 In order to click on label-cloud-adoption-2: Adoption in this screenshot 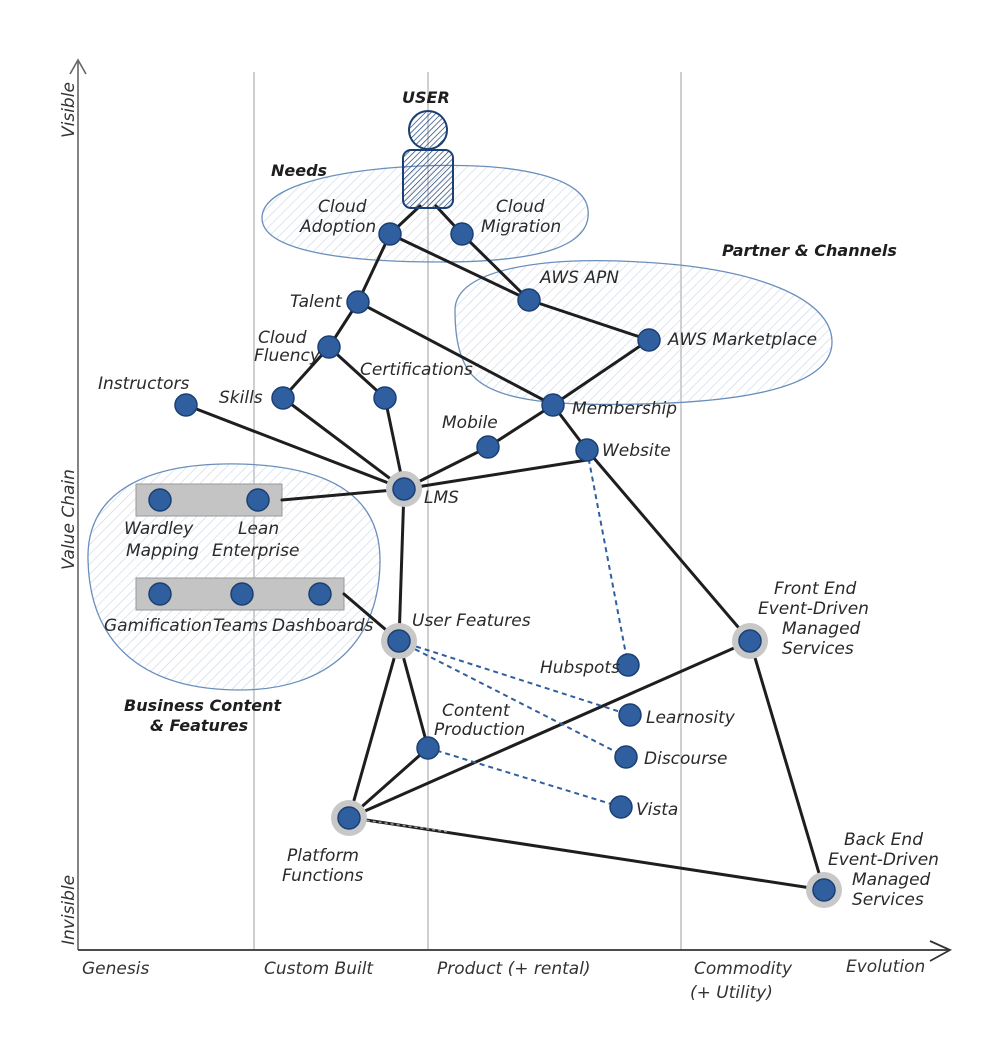, I will do `click(337, 227)`.